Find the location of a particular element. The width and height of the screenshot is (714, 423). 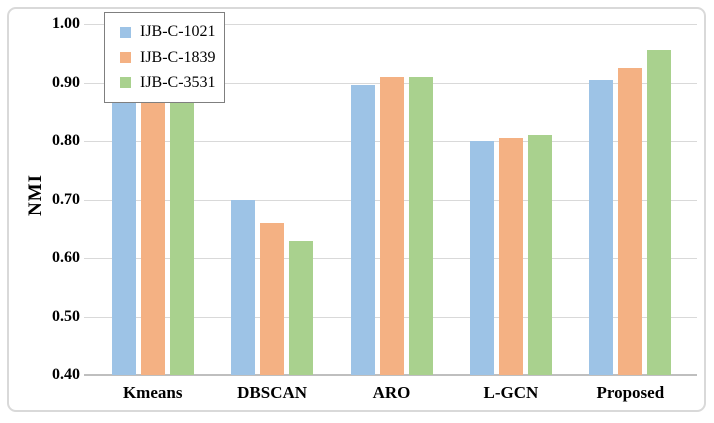

x-axis-line is located at coordinates (390, 375).